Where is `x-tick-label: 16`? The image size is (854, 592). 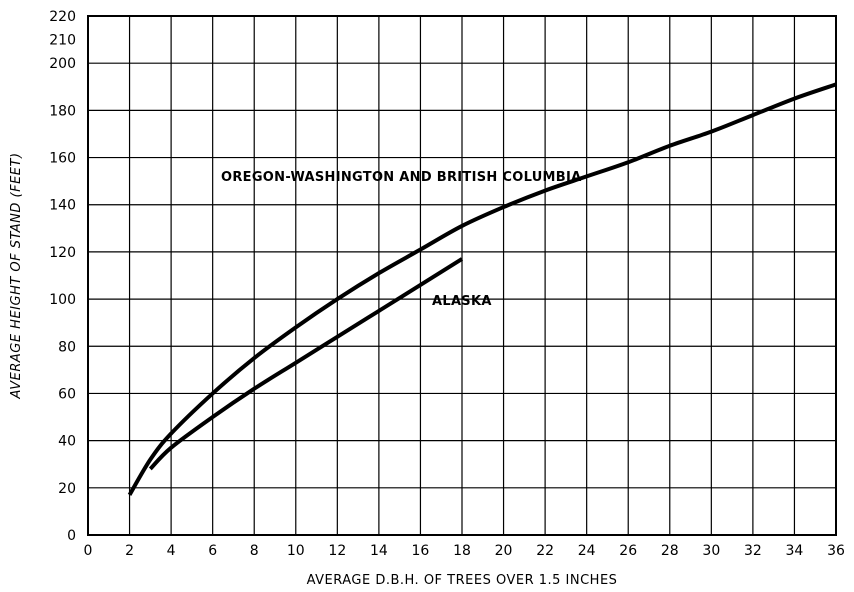
x-tick-label: 16 is located at coordinates (421, 551).